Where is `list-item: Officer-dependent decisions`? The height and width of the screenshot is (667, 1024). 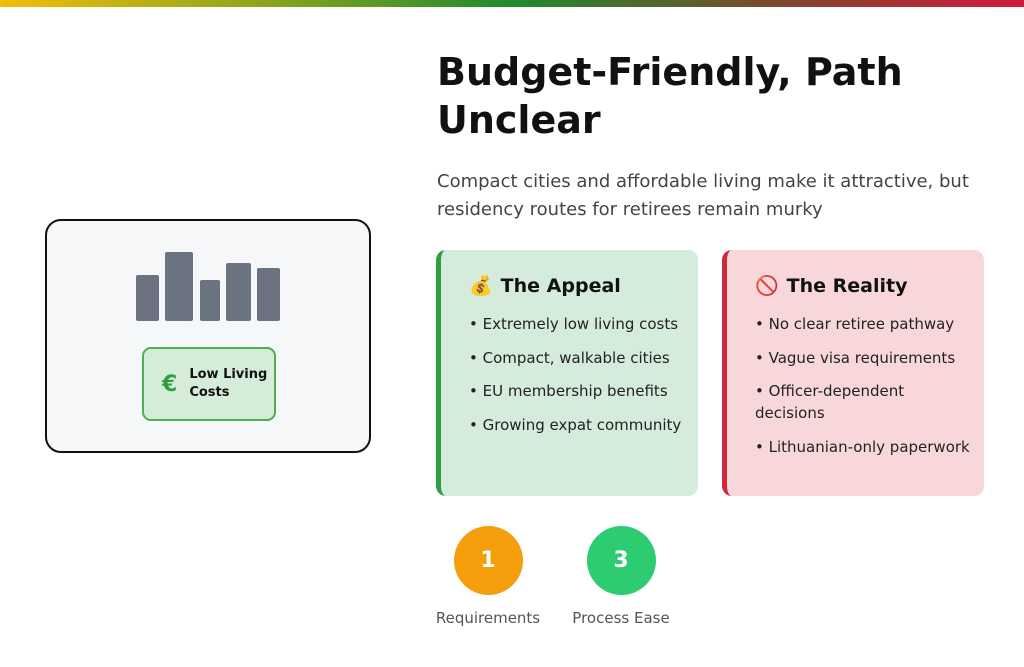
list-item: Officer-dependent decisions is located at coordinates (869, 402).